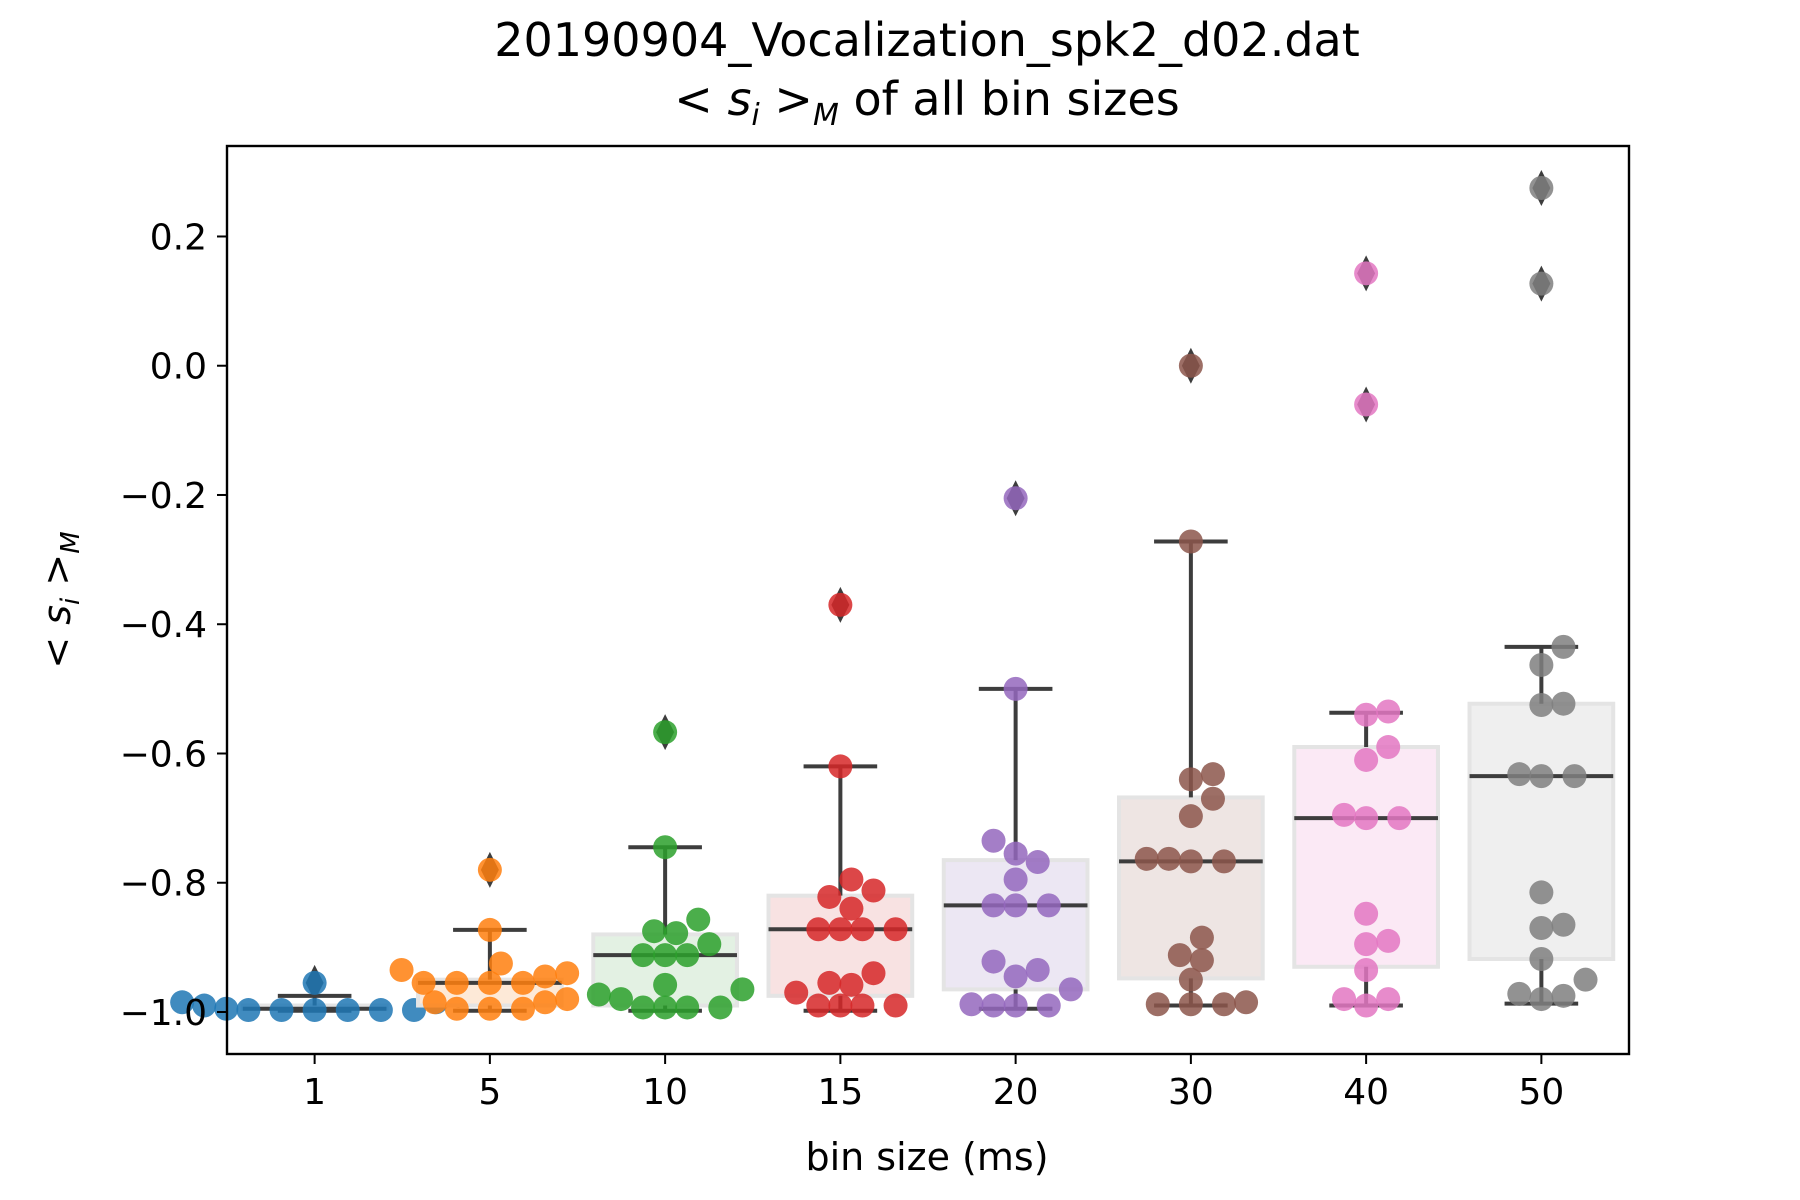 The width and height of the screenshot is (1800, 1200). What do you see at coordinates (57, 637) in the screenshot?
I see `ylabel-math-si: < s` at bounding box center [57, 637].